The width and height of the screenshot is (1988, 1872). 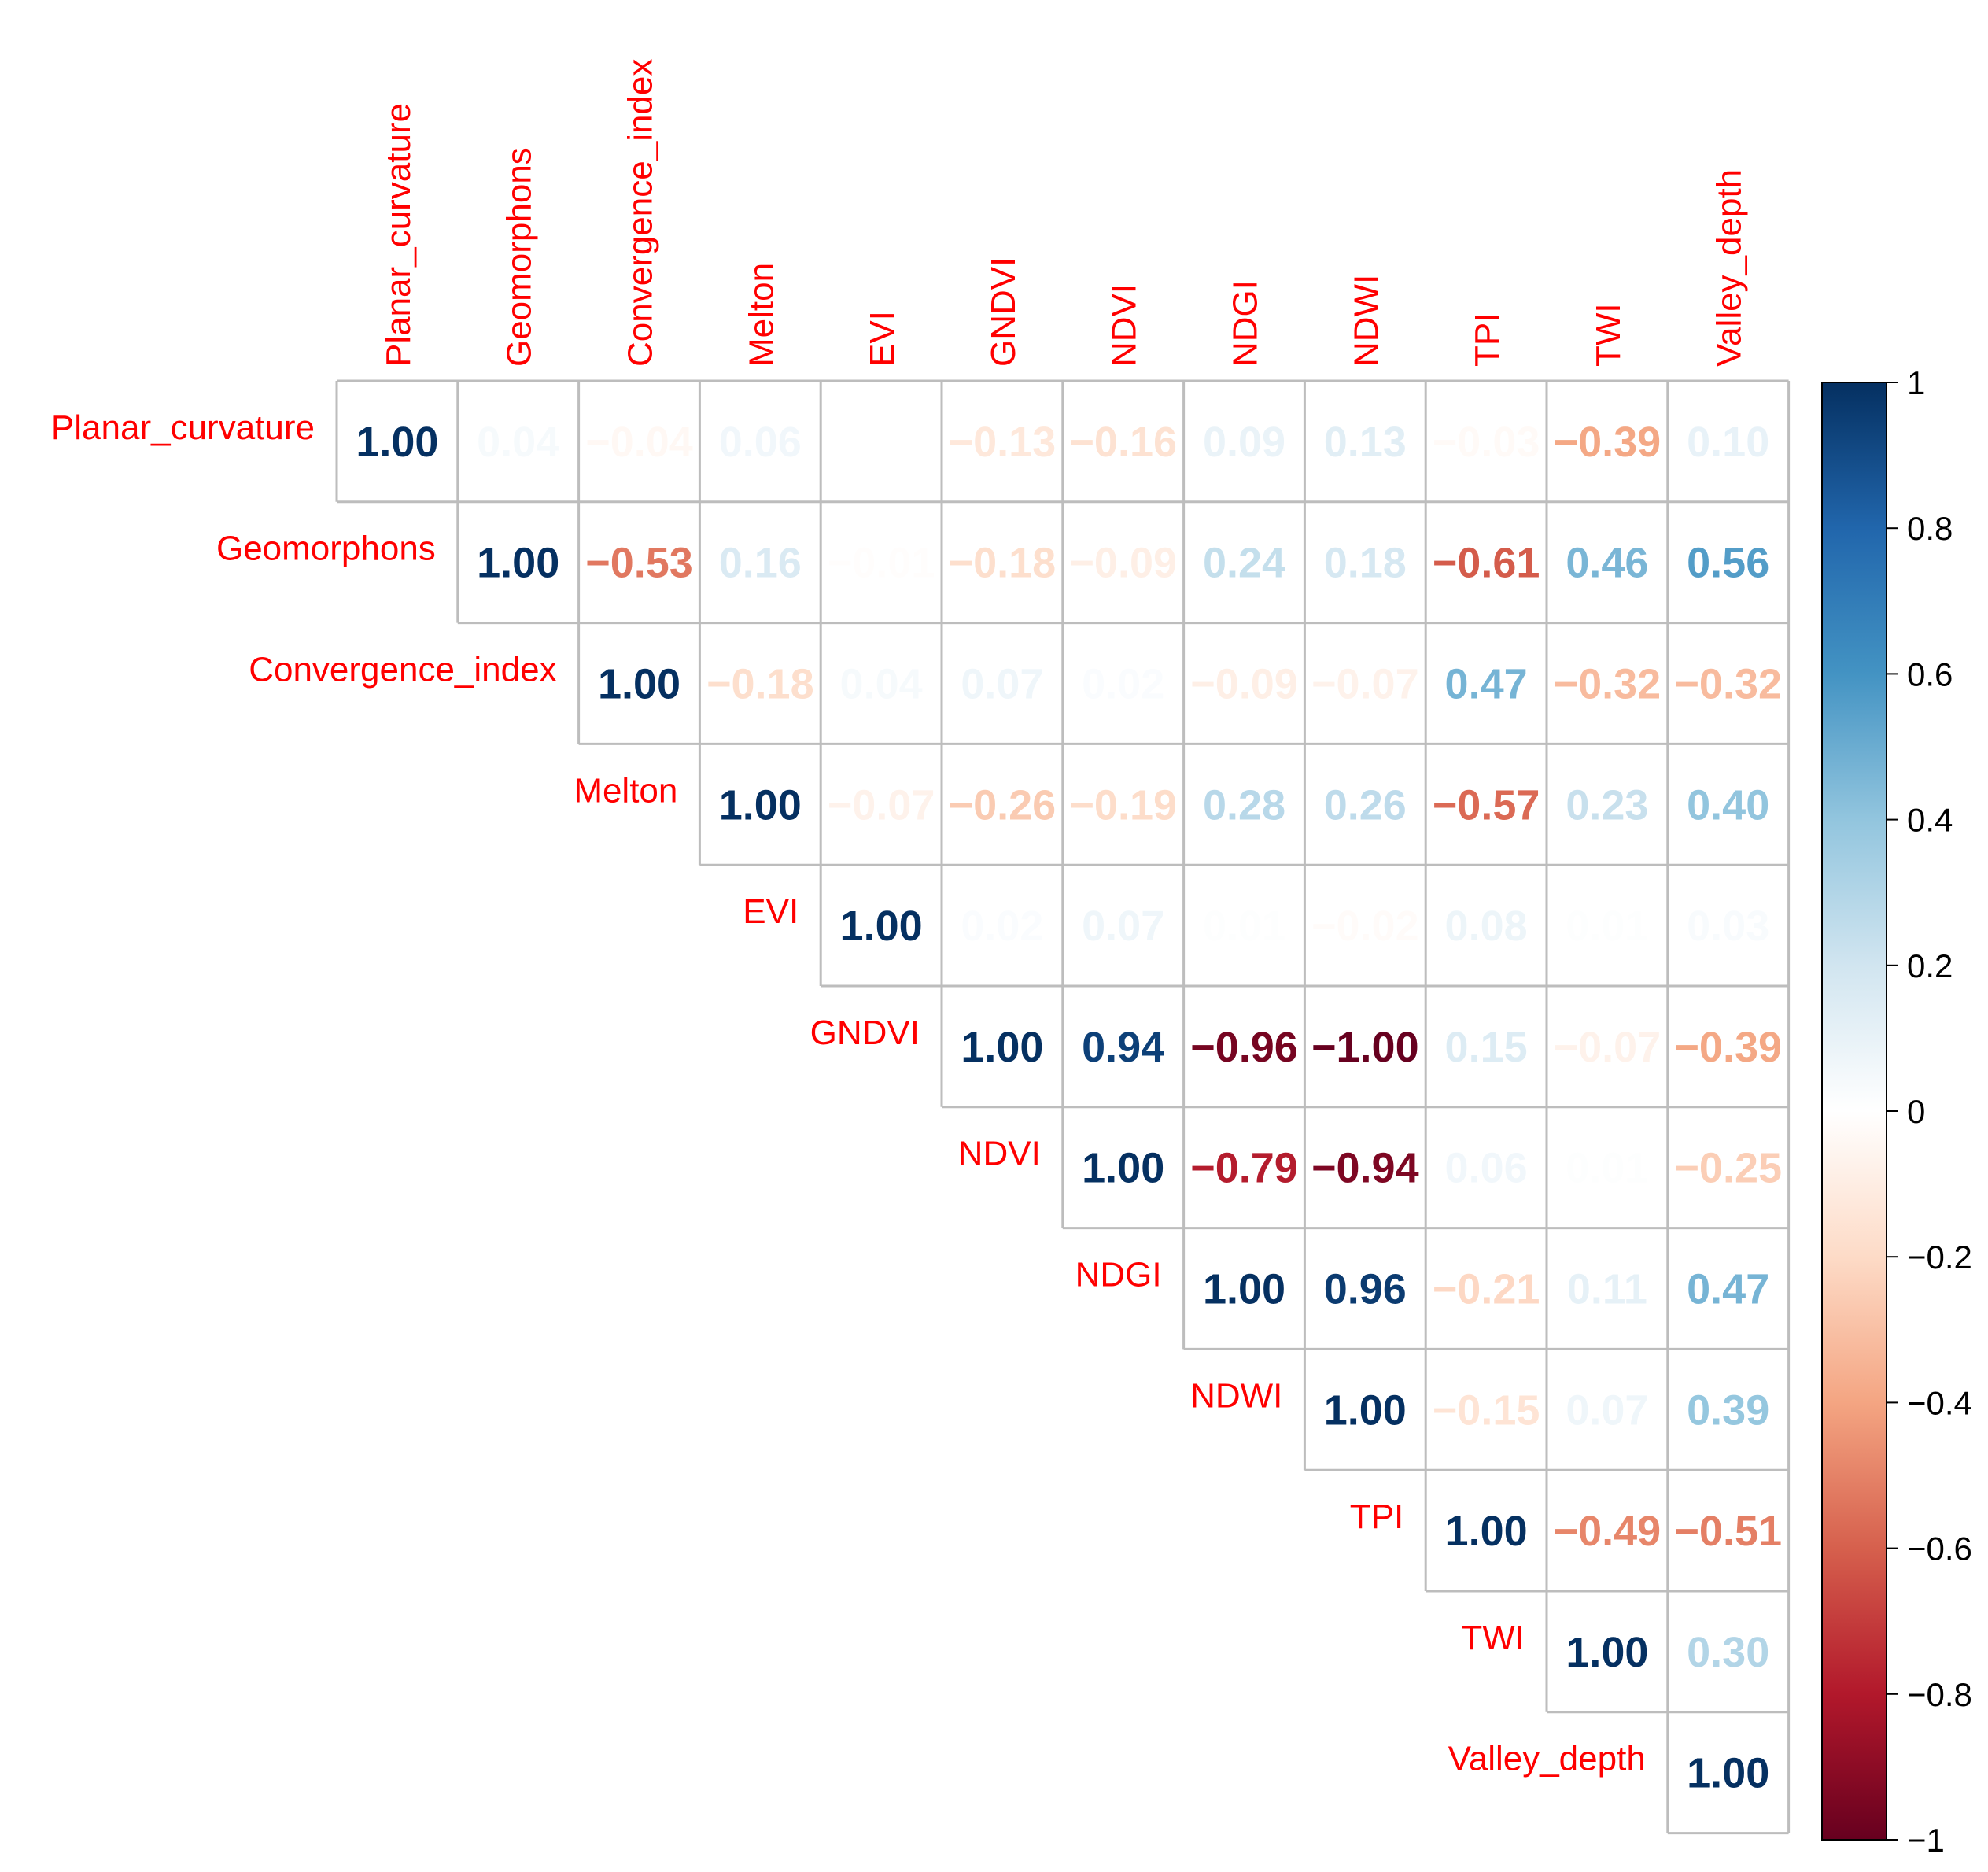 I want to click on cell-convergence-index-valley-depth: −0.32, so click(x=1728, y=684).